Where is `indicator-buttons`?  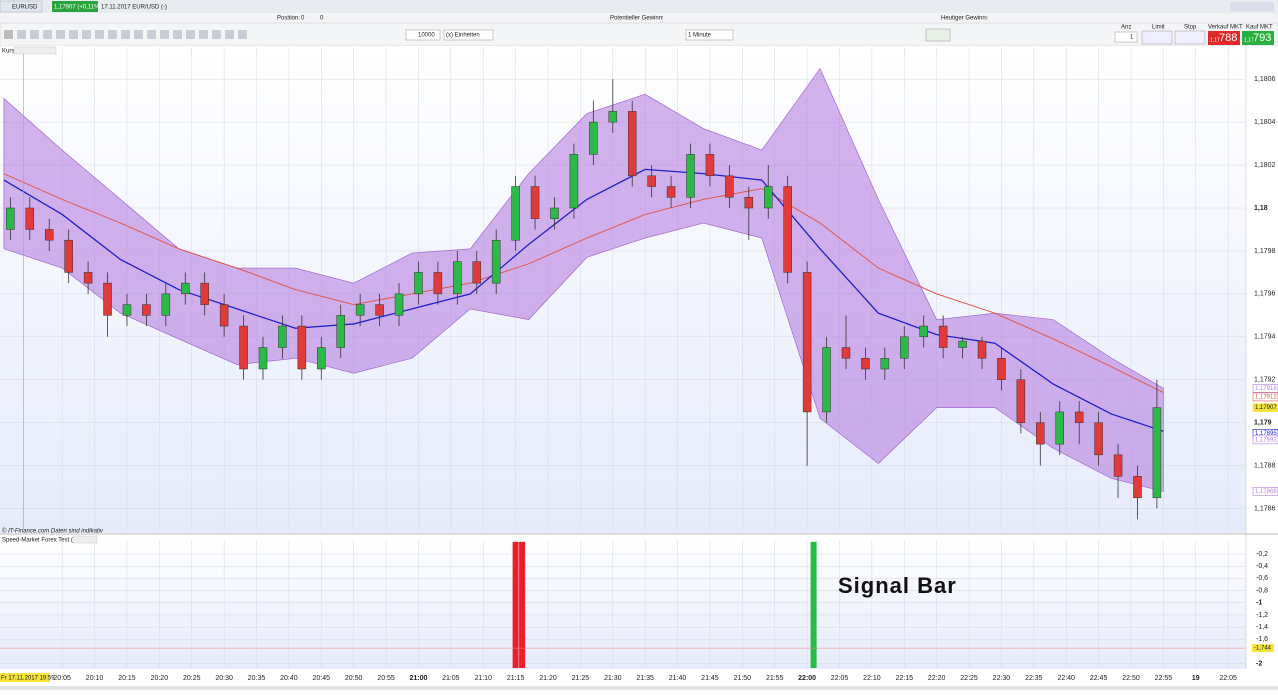
indicator-buttons is located at coordinates (85, 539).